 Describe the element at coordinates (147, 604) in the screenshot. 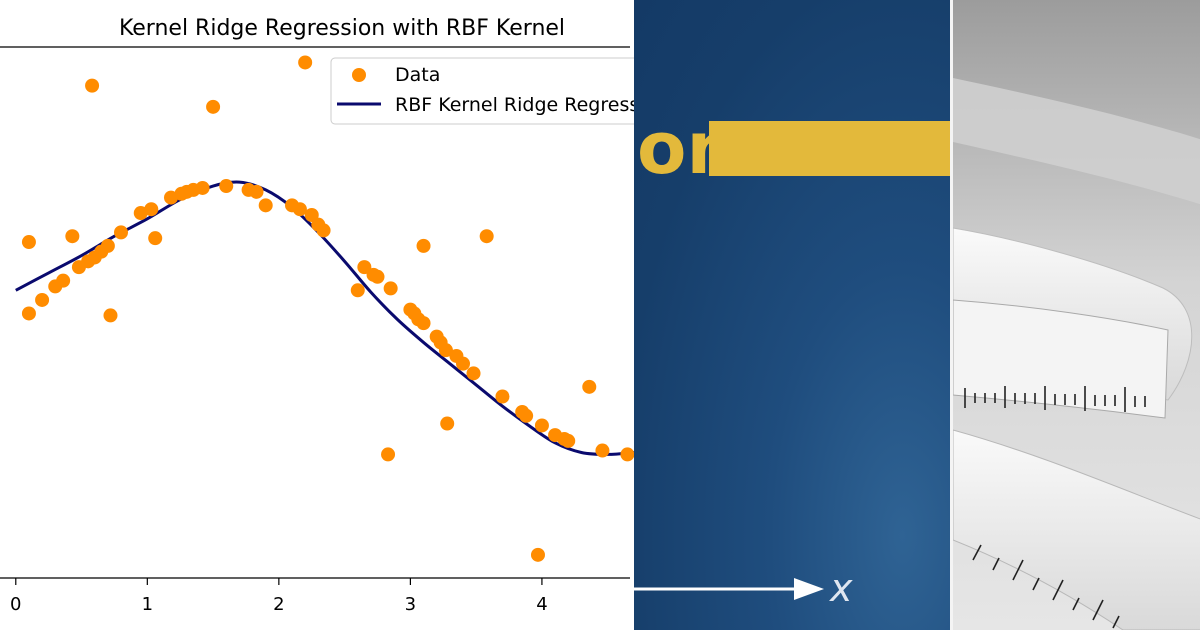

I see `x-tick-label: 1` at that location.